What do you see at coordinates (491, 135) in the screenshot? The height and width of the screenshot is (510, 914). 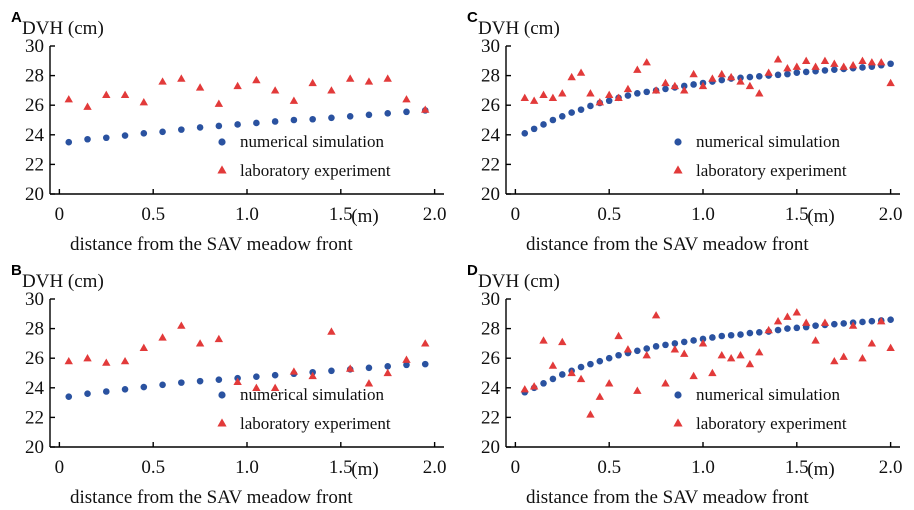 I see `y-tick-label: 24` at bounding box center [491, 135].